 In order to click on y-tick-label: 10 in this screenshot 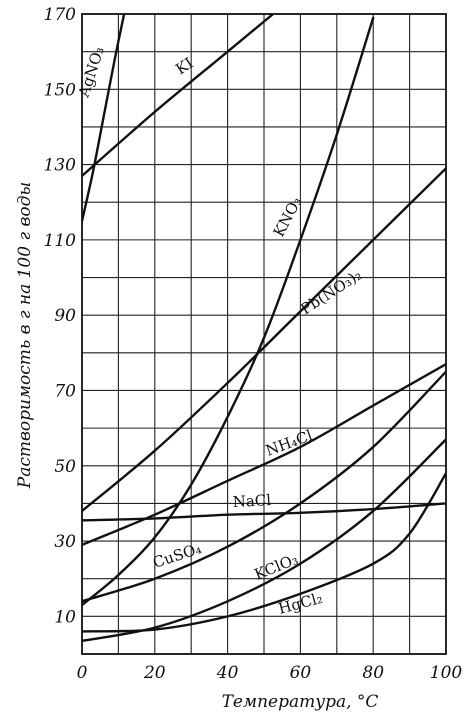, I will do `click(65, 617)`.